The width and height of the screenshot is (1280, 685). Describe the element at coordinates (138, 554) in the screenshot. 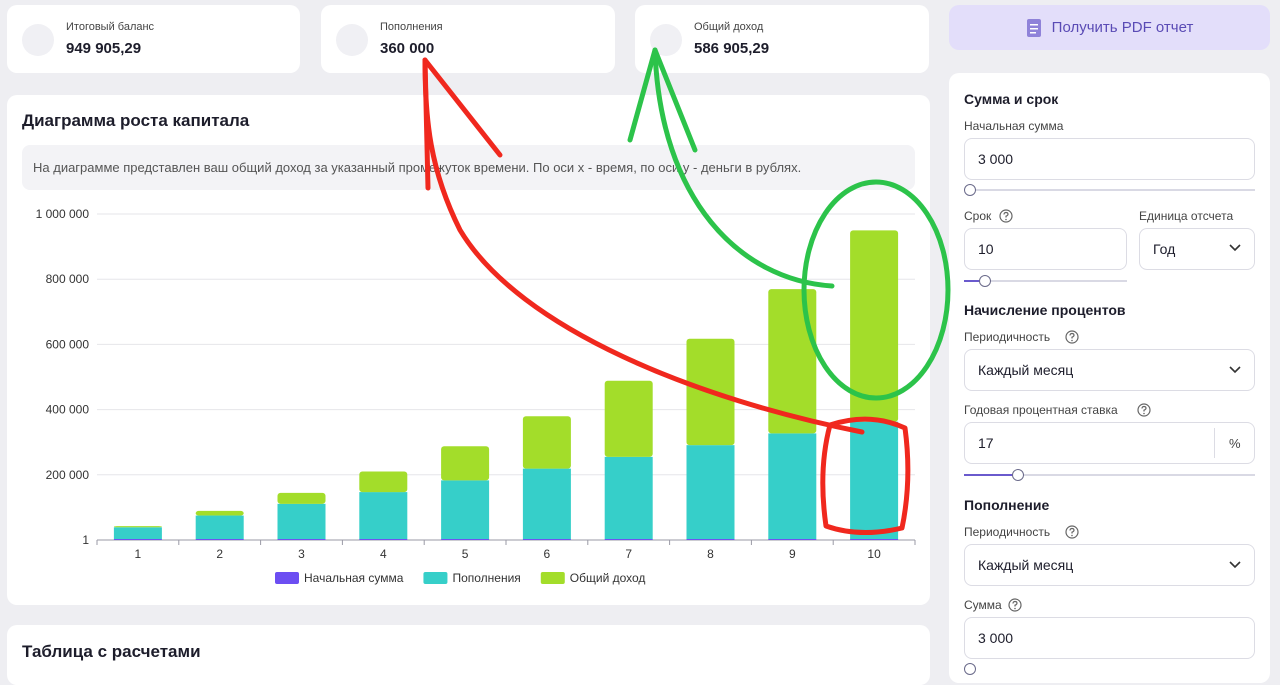

I see `x-tick-label: 1` at that location.